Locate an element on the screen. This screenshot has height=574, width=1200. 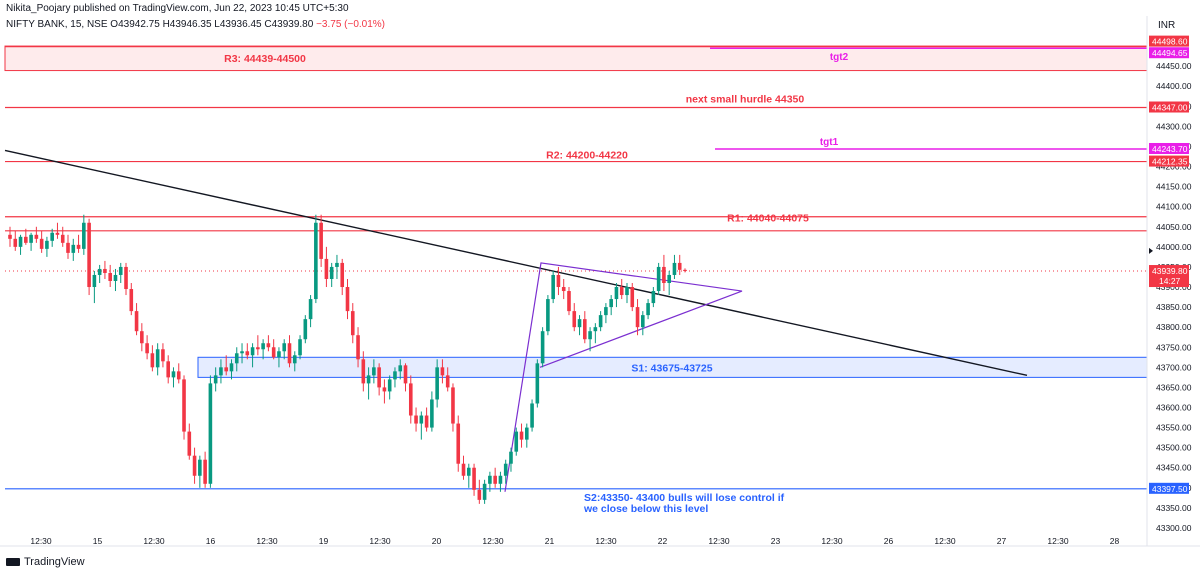
target-label: tgt1 is located at coordinates (829, 142).